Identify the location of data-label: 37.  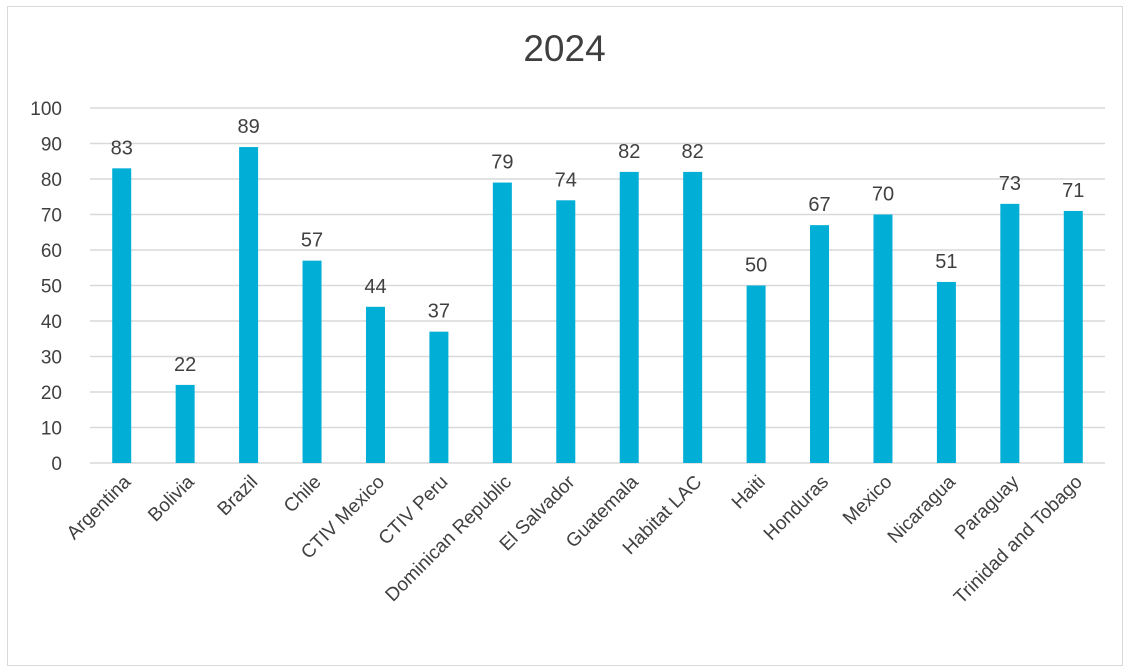
(439, 312).